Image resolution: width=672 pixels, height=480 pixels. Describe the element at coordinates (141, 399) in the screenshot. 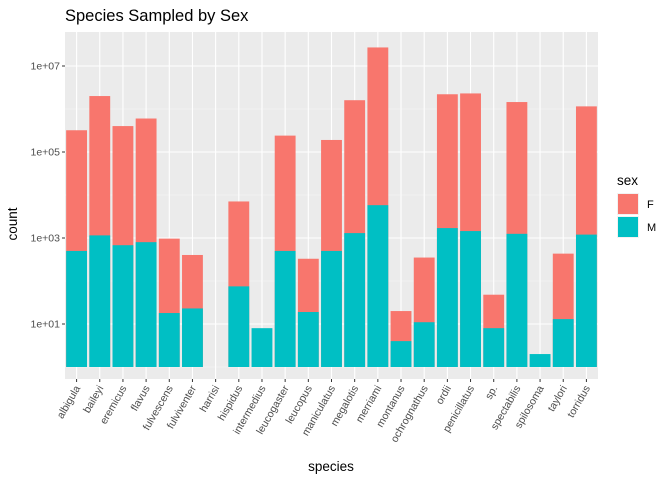

I see `x-tick-label: flavus` at that location.